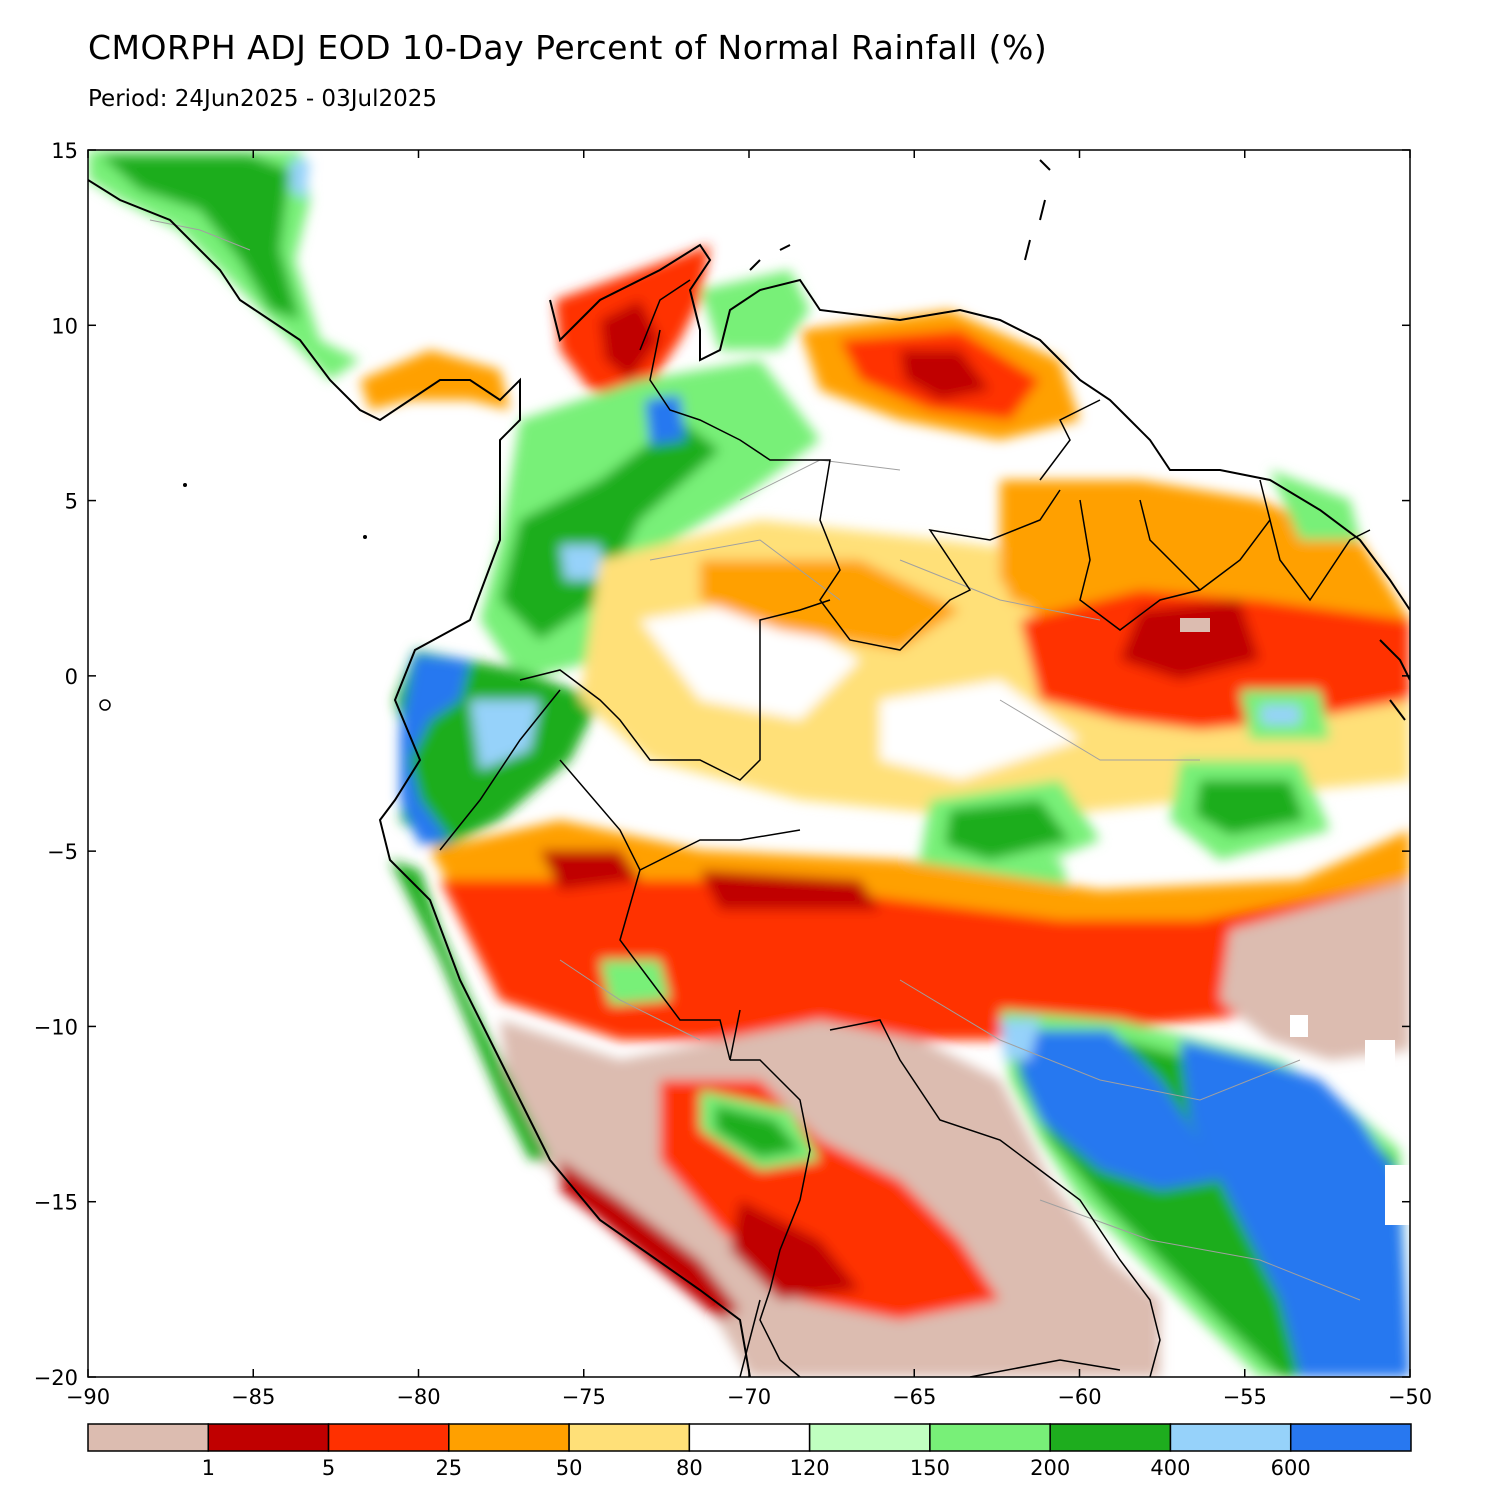 This screenshot has height=1500, width=1500. What do you see at coordinates (448, 1468) in the screenshot?
I see `legend-label: 25` at bounding box center [448, 1468].